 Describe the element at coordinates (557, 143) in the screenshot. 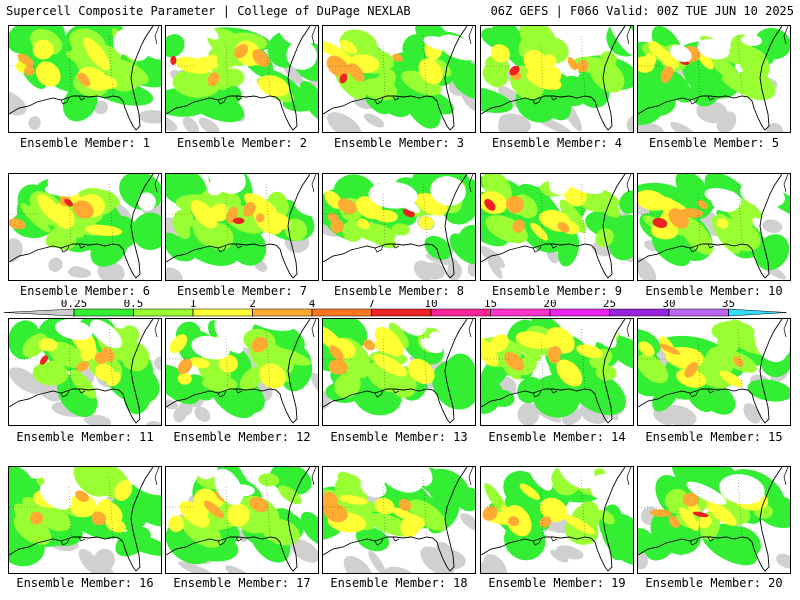

I see `ensemble-member-label: Ensemble Member: 4` at that location.